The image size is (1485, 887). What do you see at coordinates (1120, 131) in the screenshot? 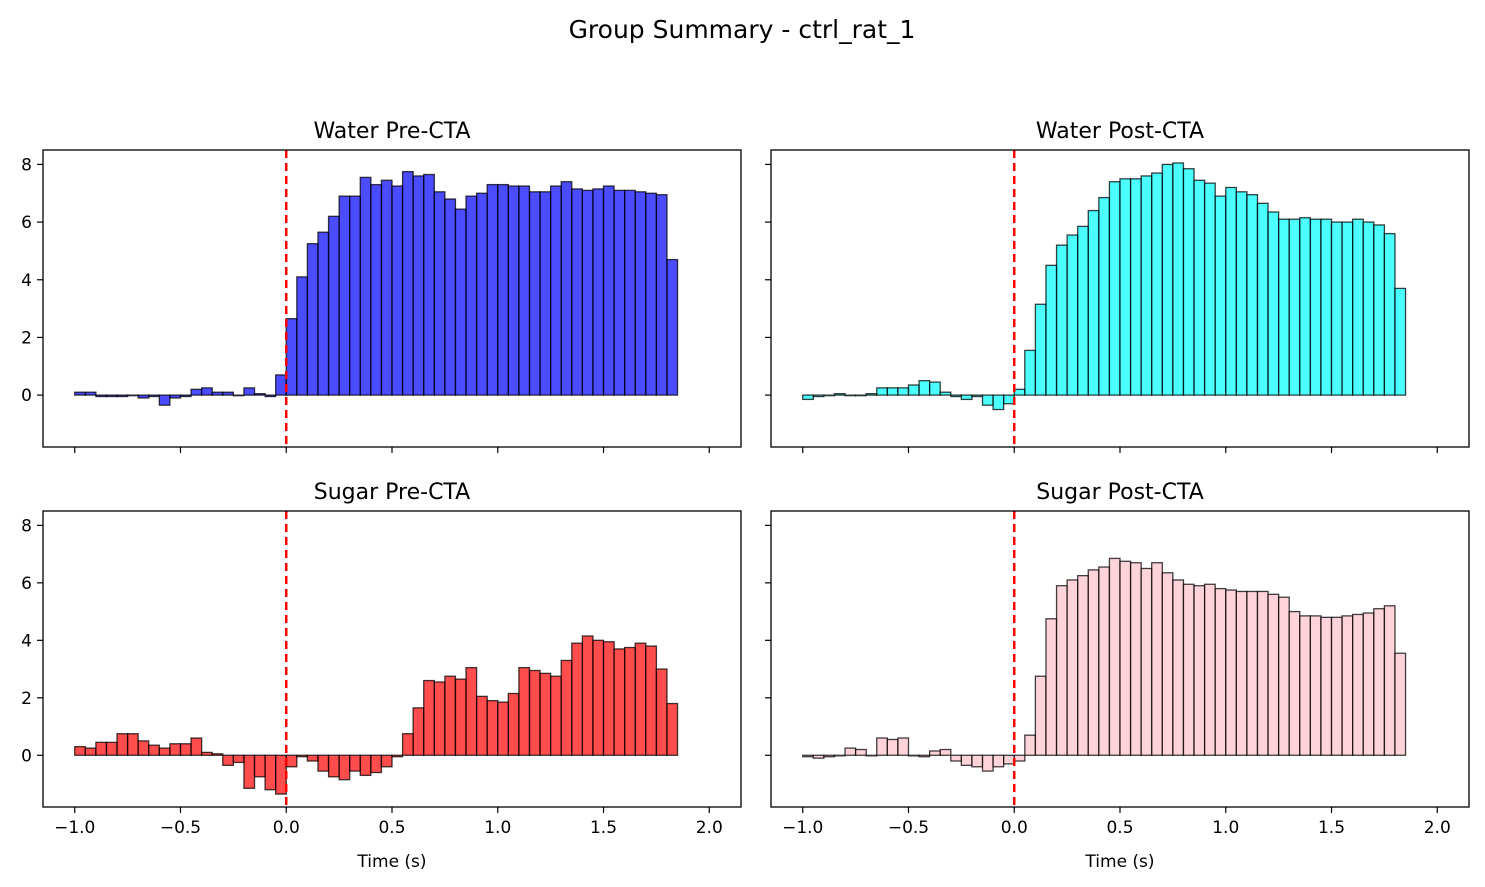
I see `panel-title: Water Post-CTA` at bounding box center [1120, 131].